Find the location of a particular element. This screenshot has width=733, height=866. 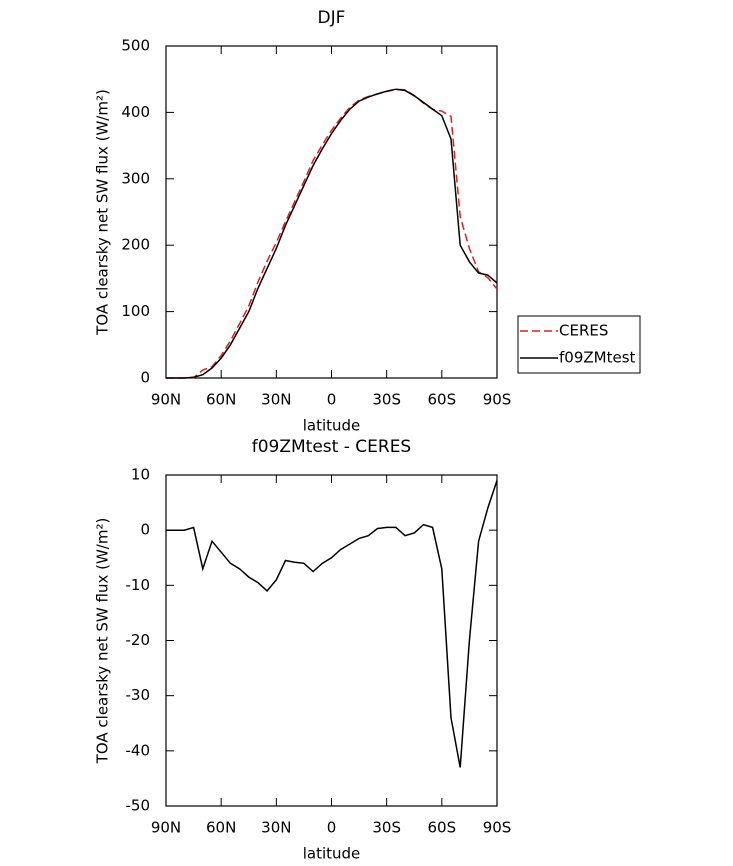

y-tick-label: 200 is located at coordinates (135, 245).